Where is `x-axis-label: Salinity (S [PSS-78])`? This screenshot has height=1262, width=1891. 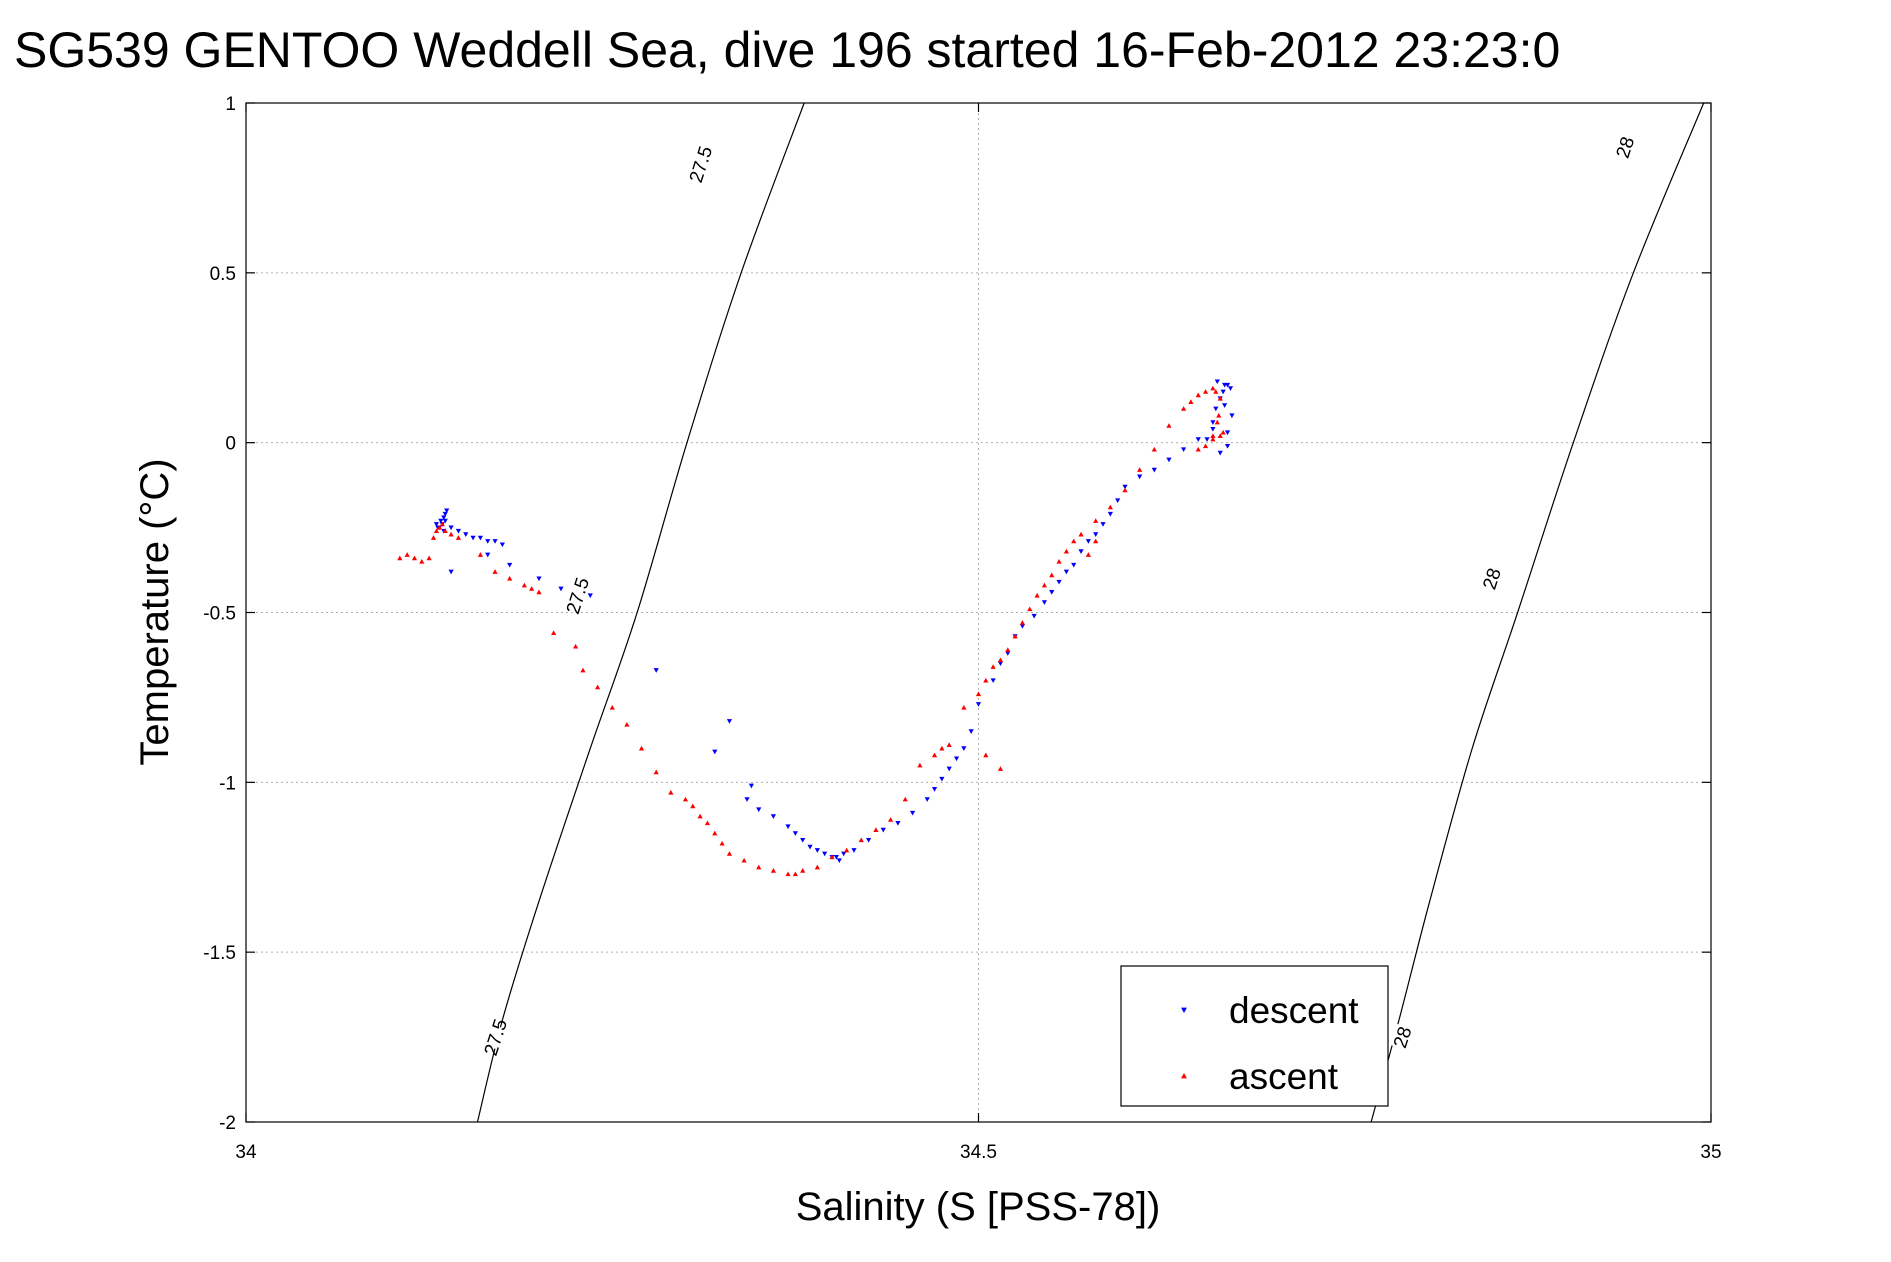 x-axis-label: Salinity (S [PSS-78]) is located at coordinates (978, 1207).